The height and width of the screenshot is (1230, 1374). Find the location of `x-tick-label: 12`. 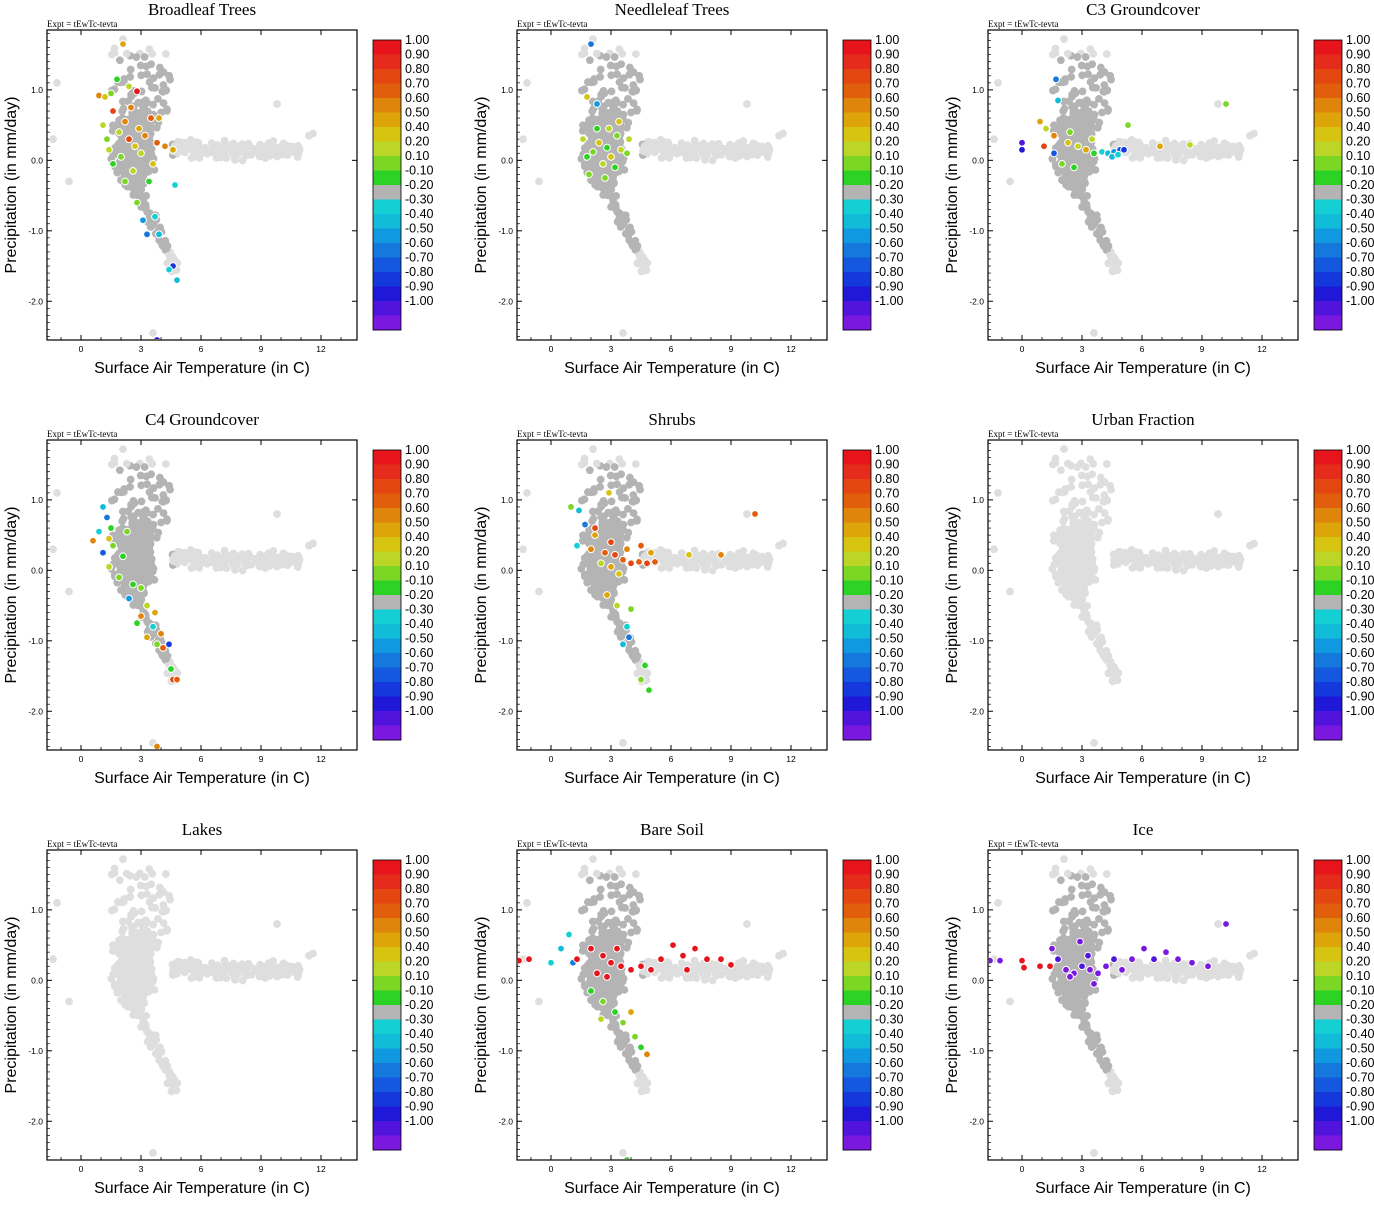

x-tick-label: 12 is located at coordinates (321, 759).